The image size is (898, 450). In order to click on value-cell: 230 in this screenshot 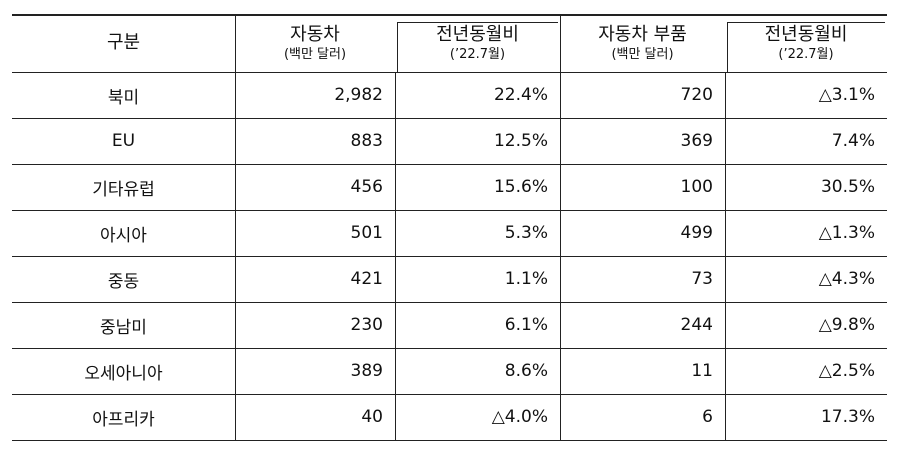, I will do `click(366, 325)`.